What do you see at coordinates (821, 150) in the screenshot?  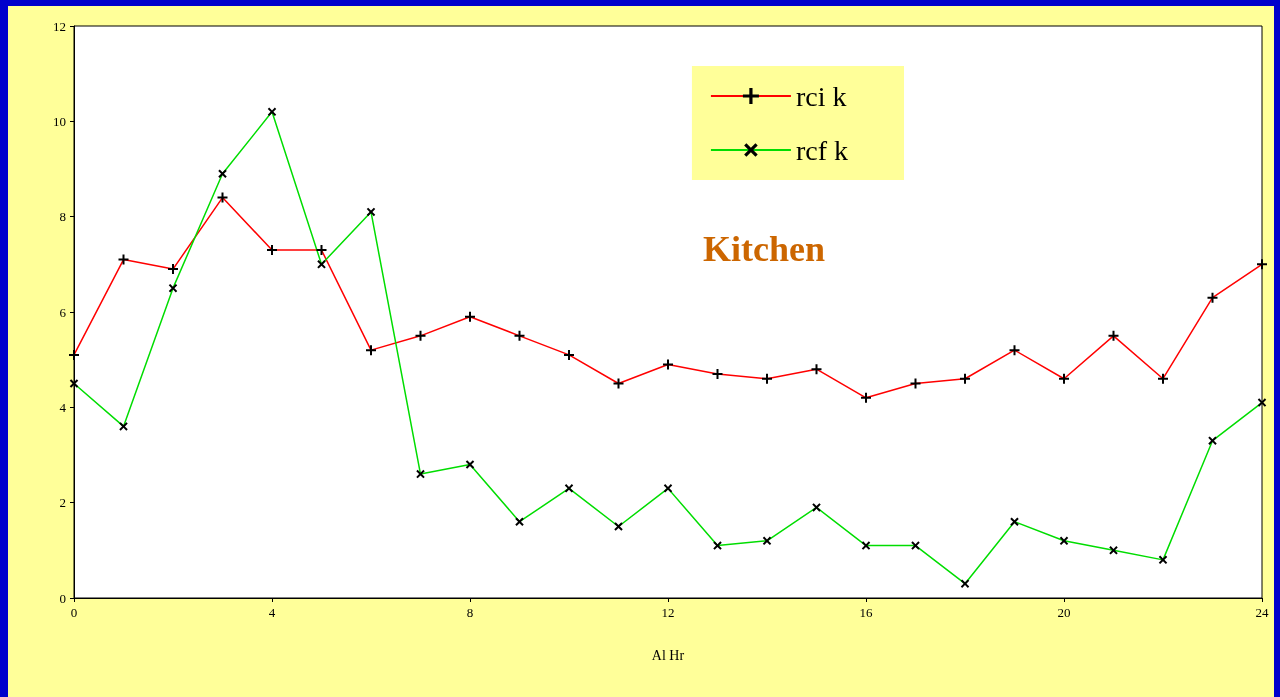 I see `legend-label: rcf k` at bounding box center [821, 150].